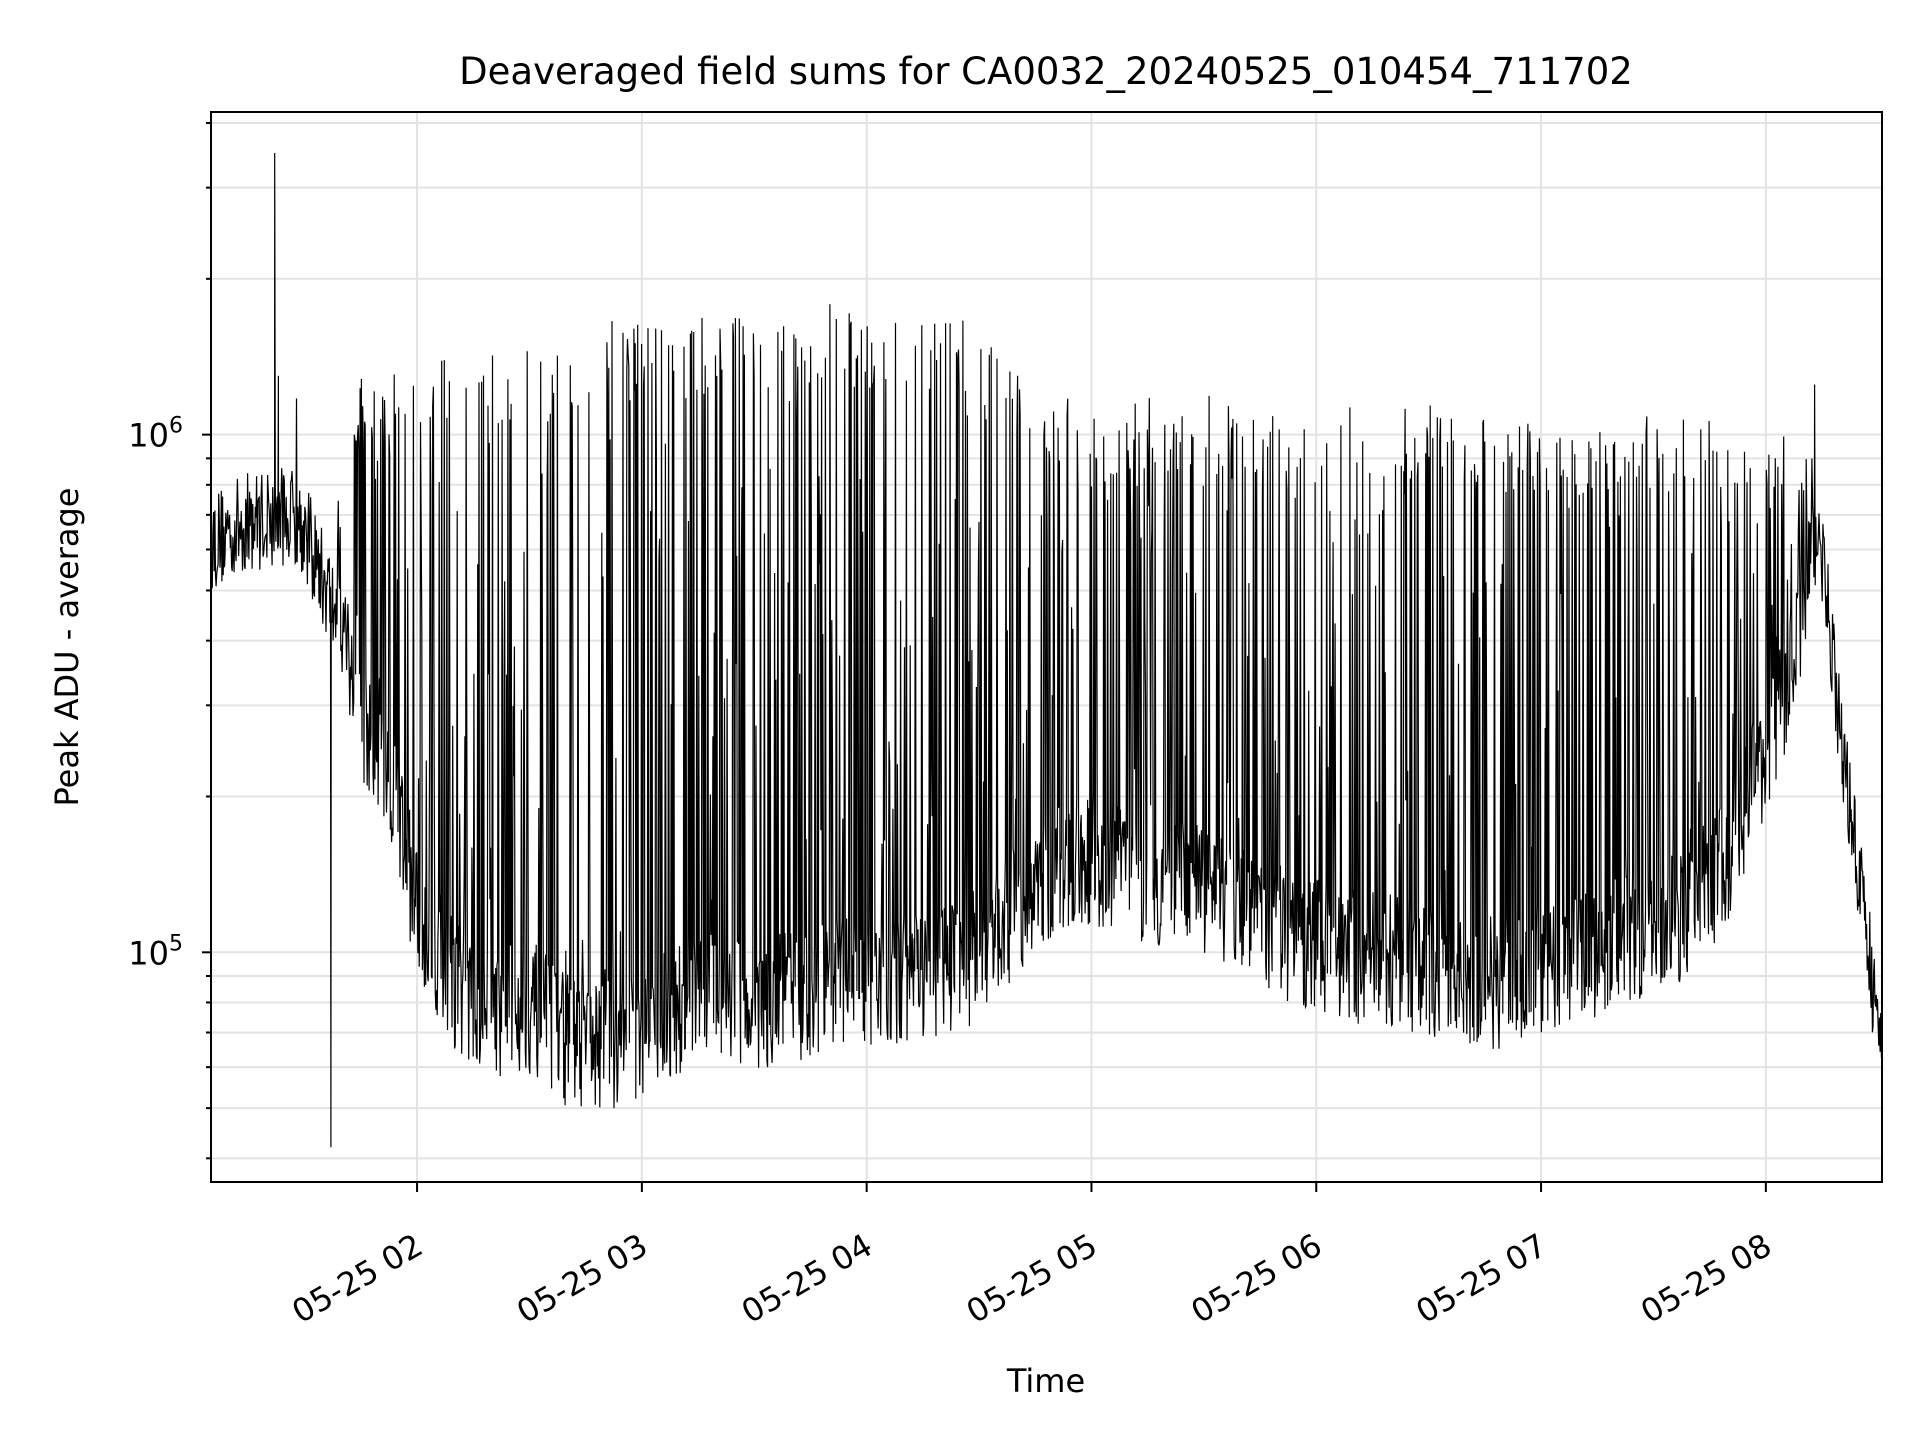 The width and height of the screenshot is (1920, 1440). Describe the element at coordinates (169, 640) in the screenshot. I see `y-axis: 105 106` at that location.